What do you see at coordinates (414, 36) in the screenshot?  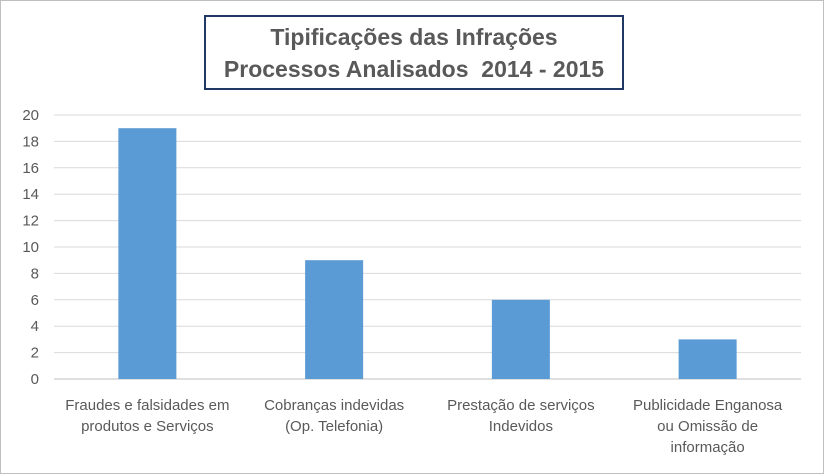 I see `chart-title-line-1: Tipificações das Infrações` at bounding box center [414, 36].